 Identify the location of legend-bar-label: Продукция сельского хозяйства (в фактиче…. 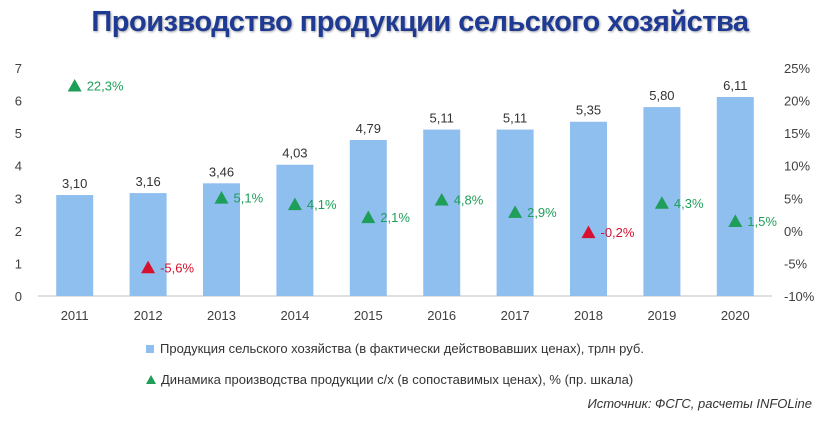
(402, 348).